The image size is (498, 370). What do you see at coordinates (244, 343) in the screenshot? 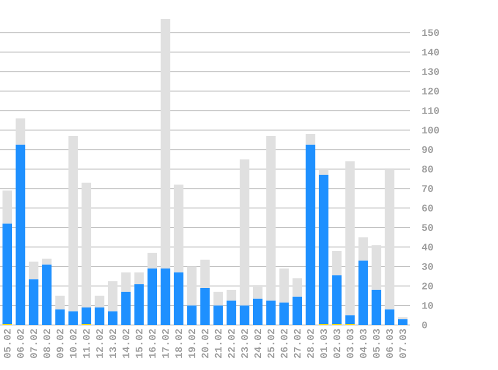
I see `x-tick-label: 23.02` at bounding box center [244, 343].